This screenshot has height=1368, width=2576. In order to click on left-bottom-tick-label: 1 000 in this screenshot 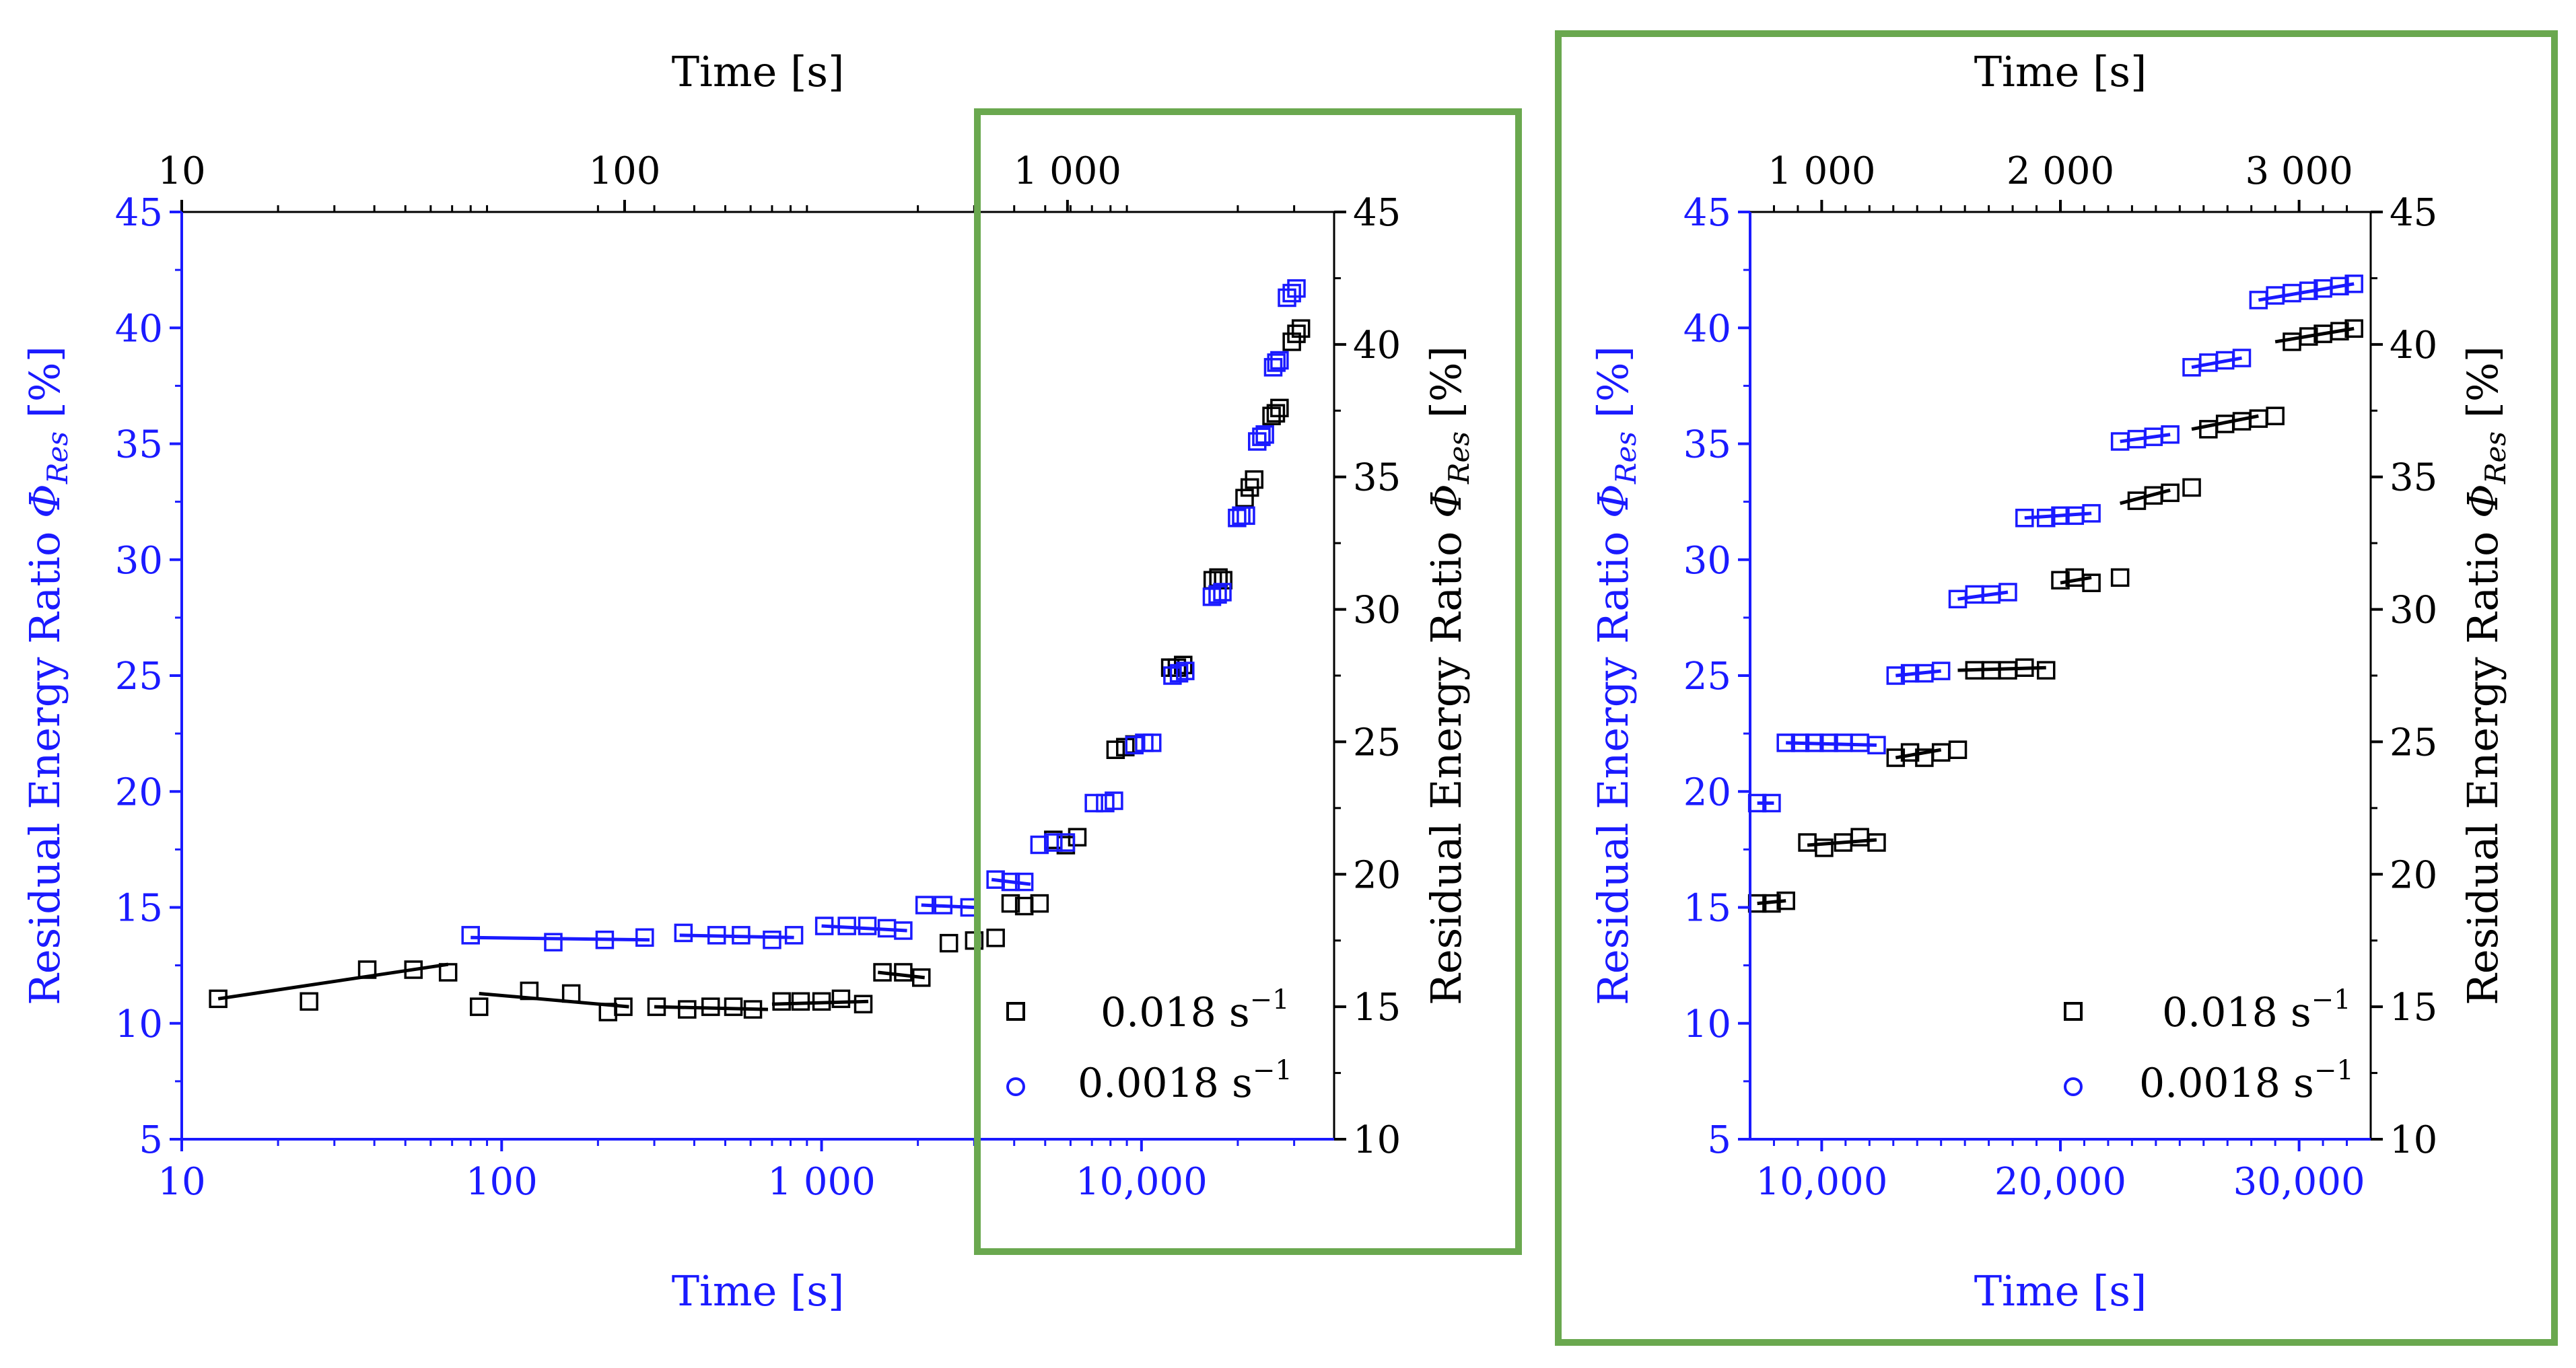, I will do `click(821, 1182)`.